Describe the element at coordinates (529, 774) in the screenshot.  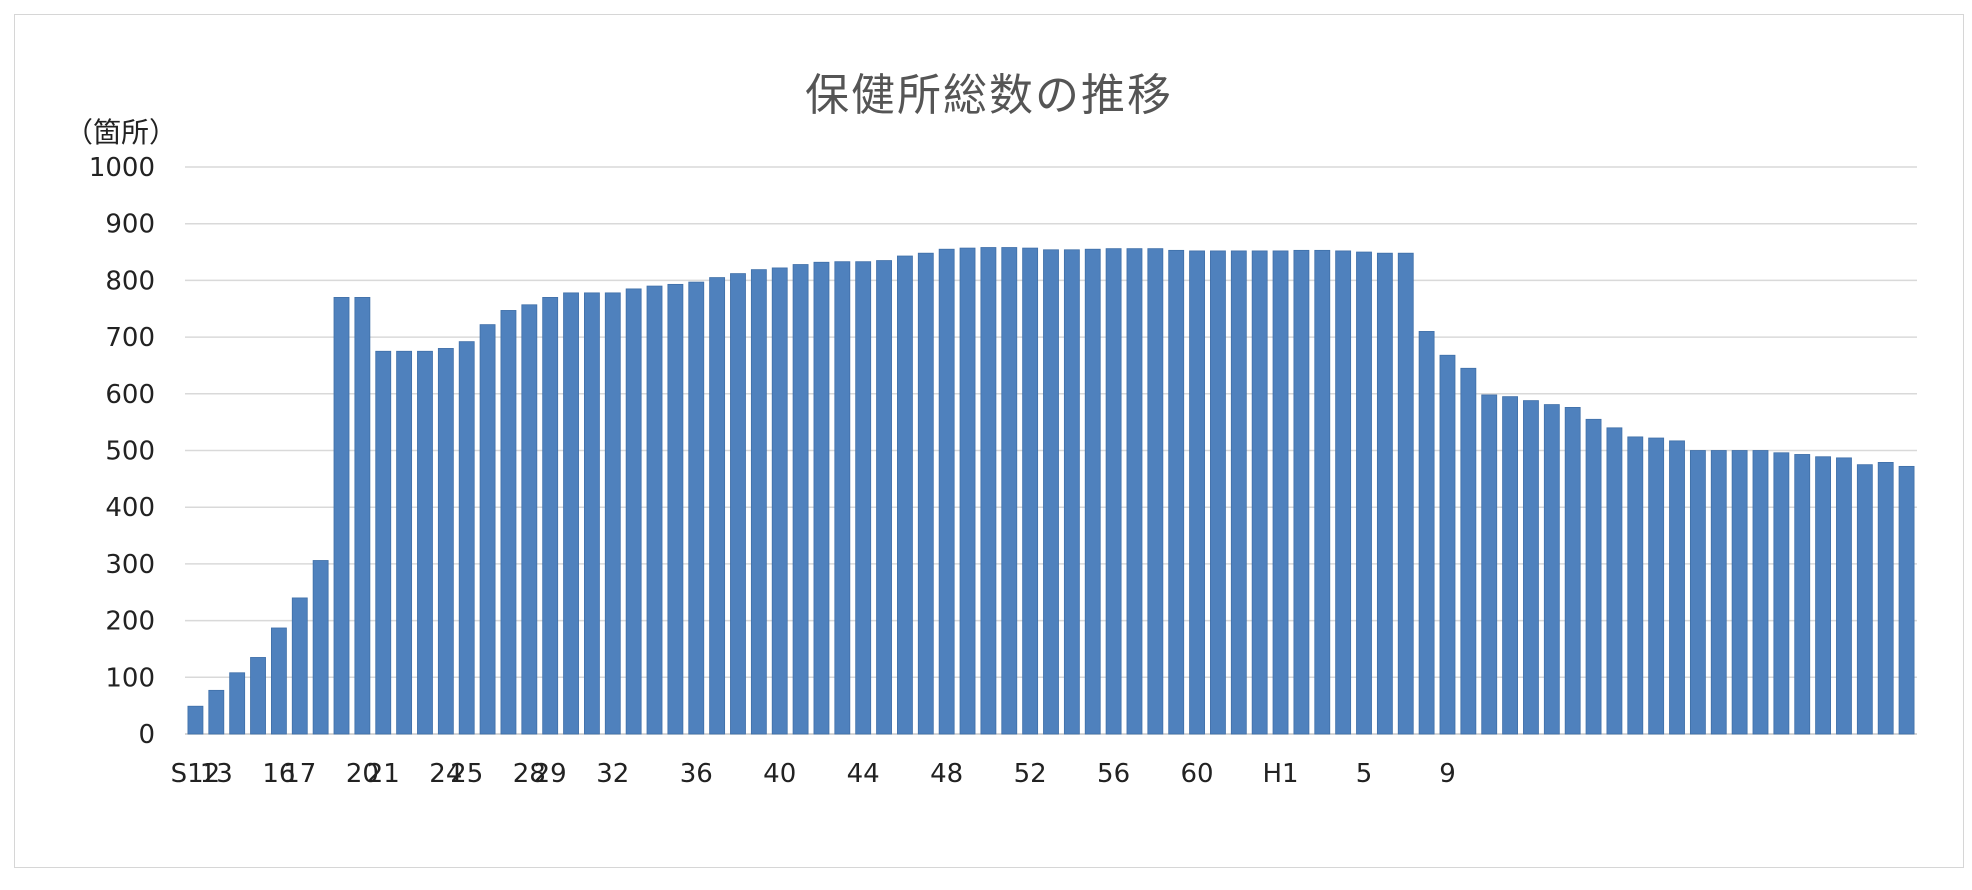
I see `x-tick-label: 28` at that location.